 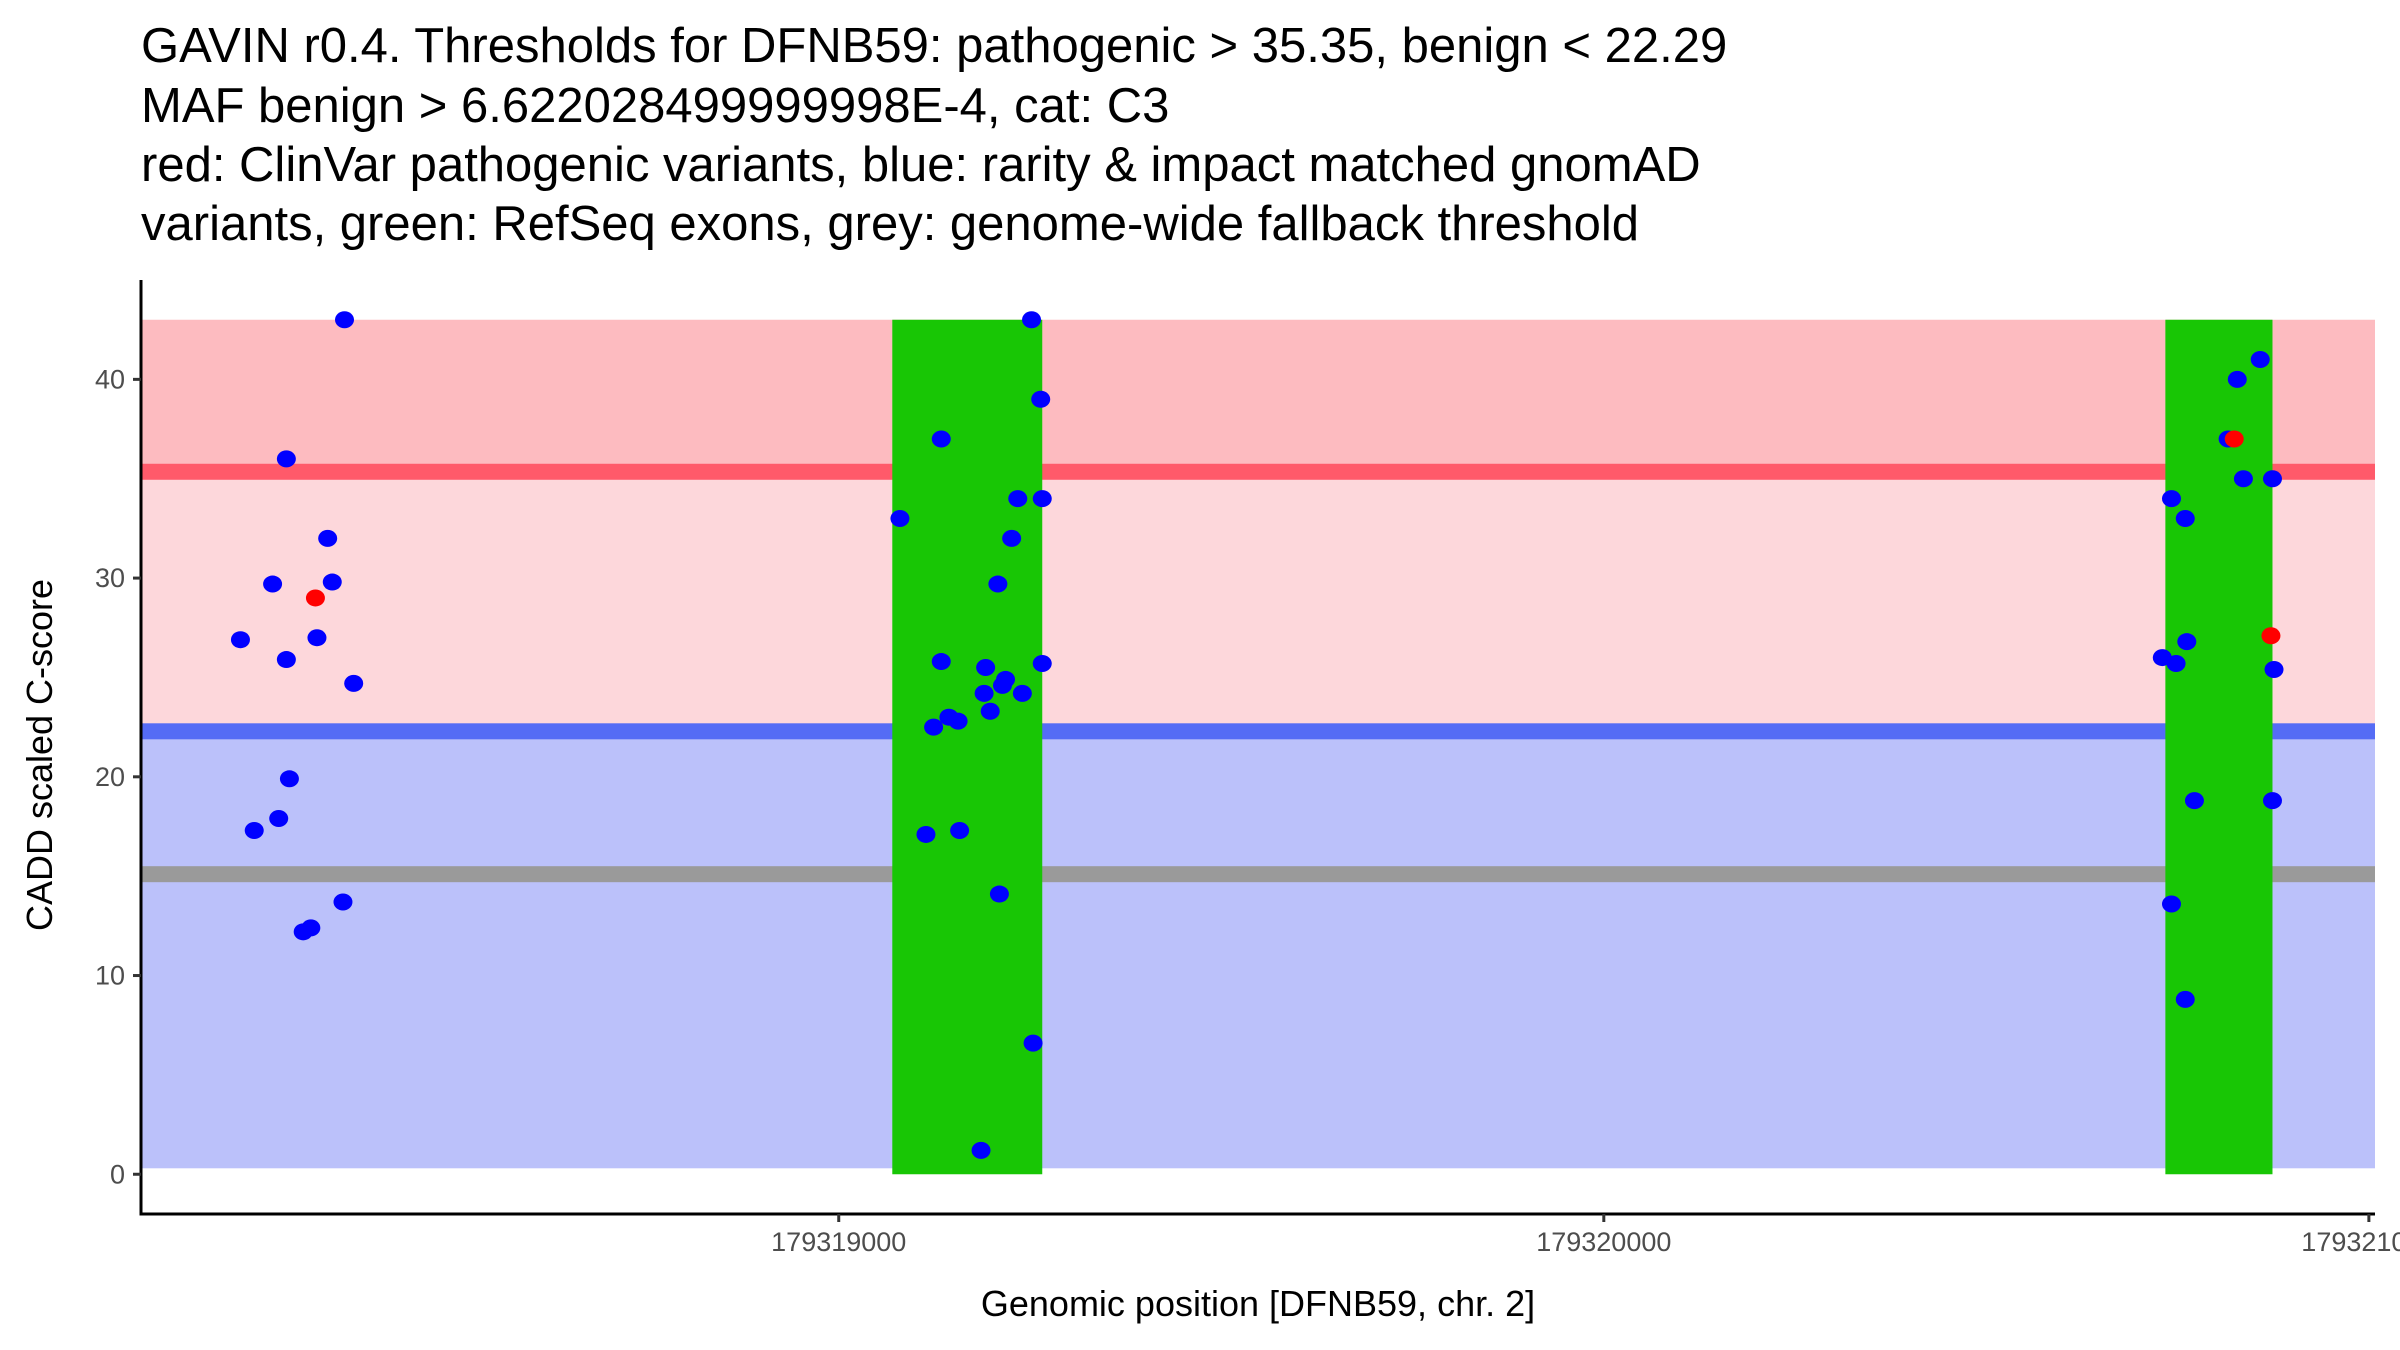 What do you see at coordinates (1258, 874) in the screenshot?
I see `fallback-threshold-line` at bounding box center [1258, 874].